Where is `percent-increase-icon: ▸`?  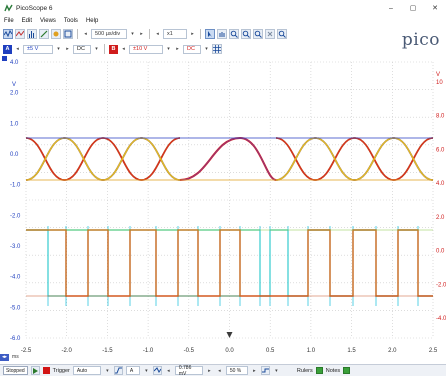 percent-increase-icon: ▸ is located at coordinates (254, 370).